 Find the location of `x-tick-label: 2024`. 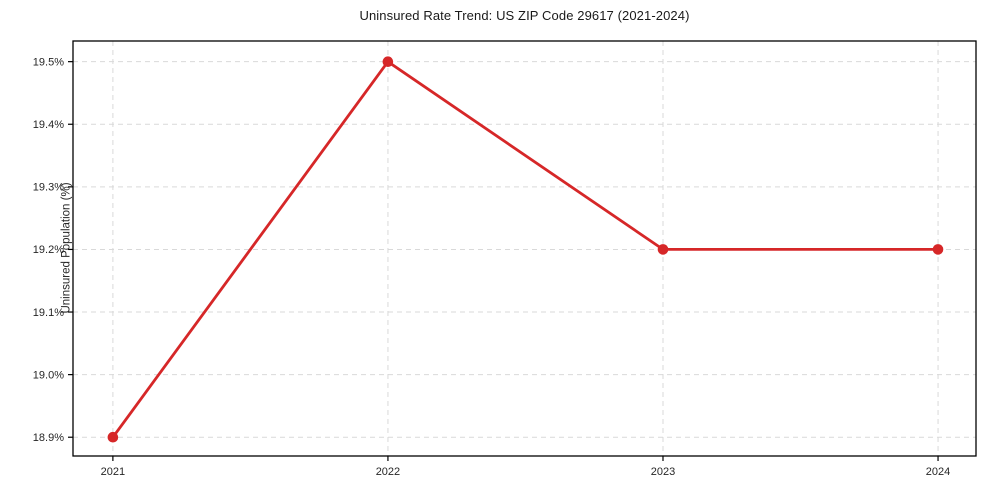

x-tick-label: 2024 is located at coordinates (938, 472).